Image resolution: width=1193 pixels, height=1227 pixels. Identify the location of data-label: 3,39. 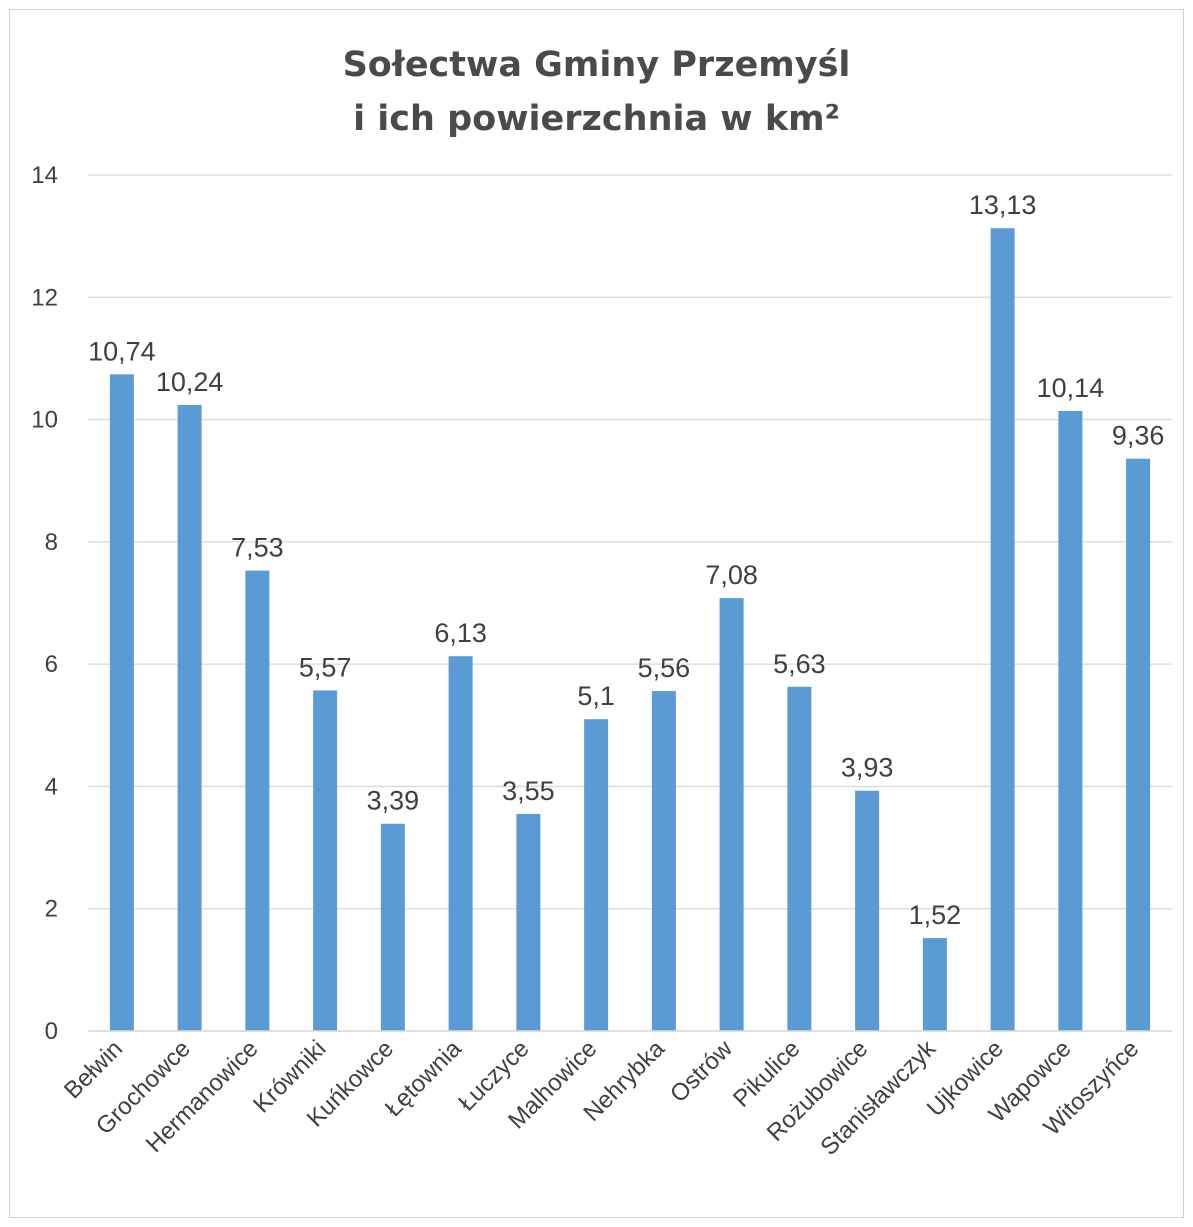
(393, 801).